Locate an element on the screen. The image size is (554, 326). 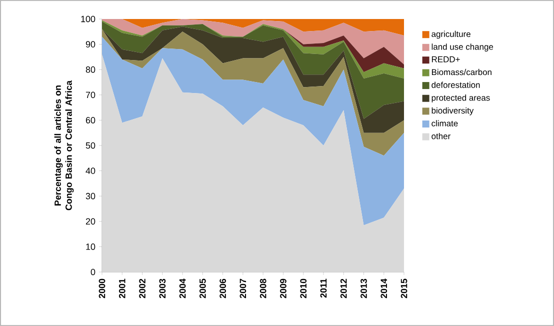
legend-label: climate is located at coordinates (445, 123).